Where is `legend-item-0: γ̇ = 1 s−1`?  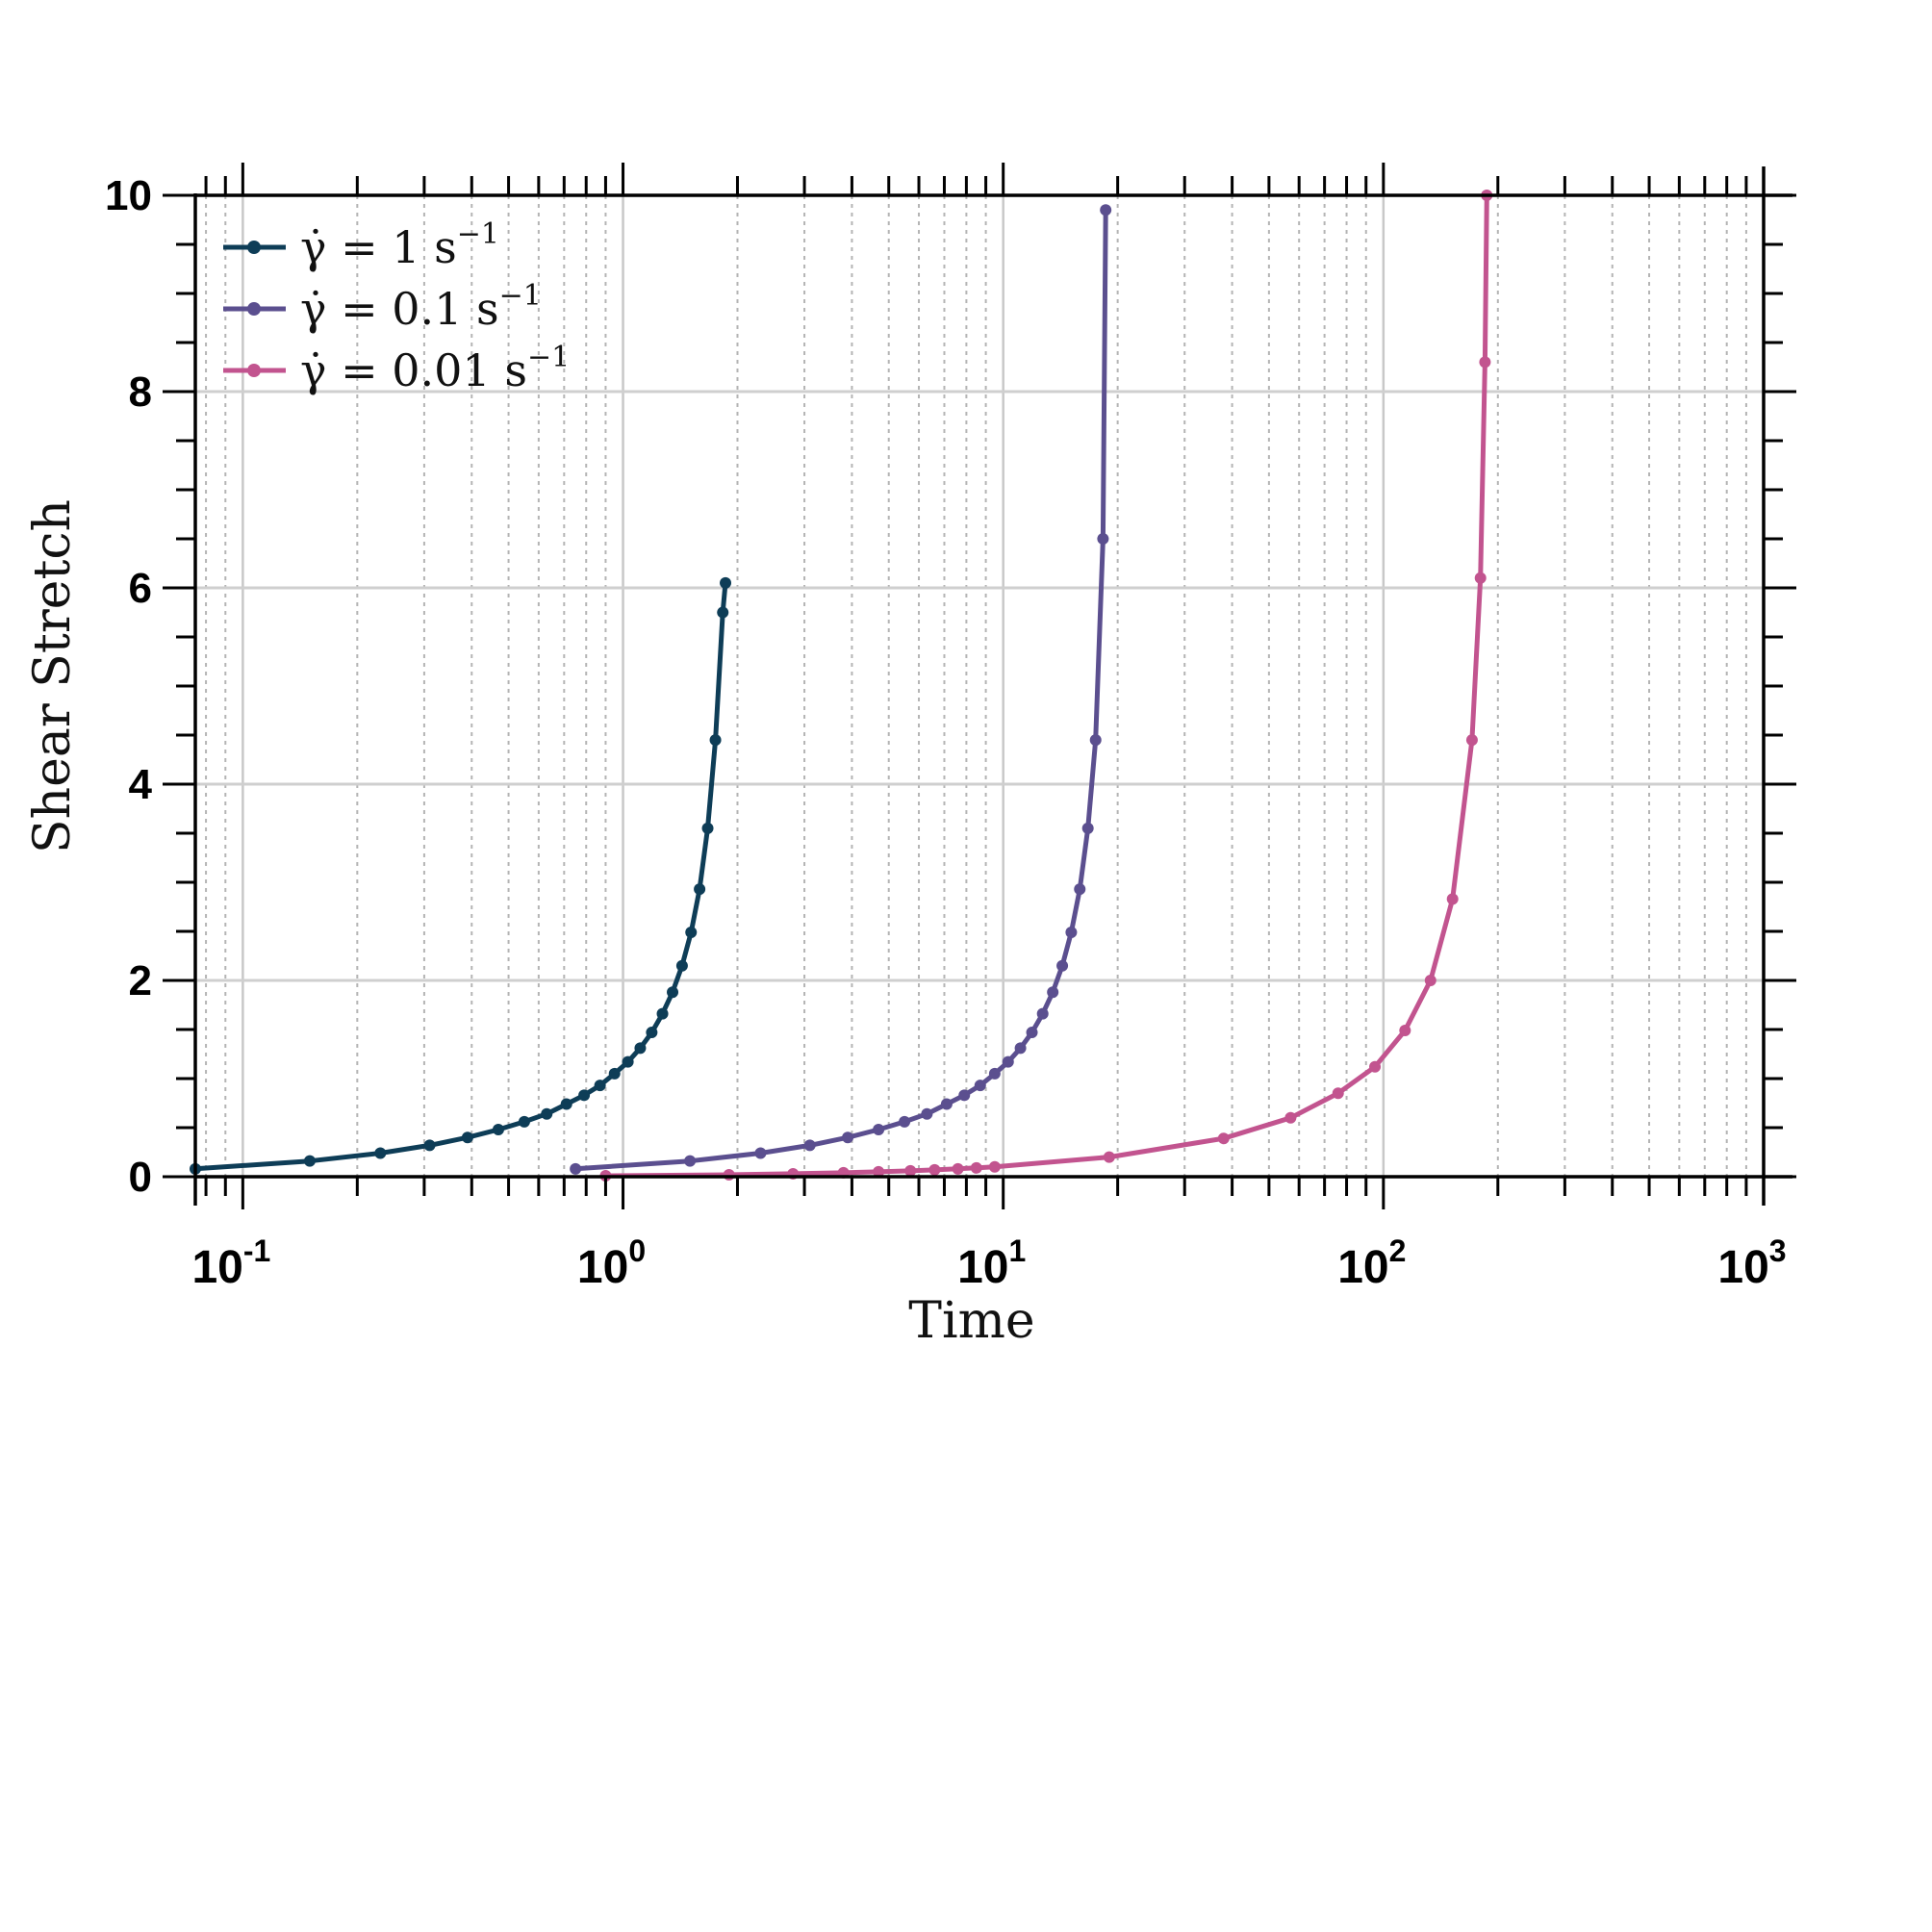
legend-item-0: γ̇ = 1 s−1 is located at coordinates (361, 245).